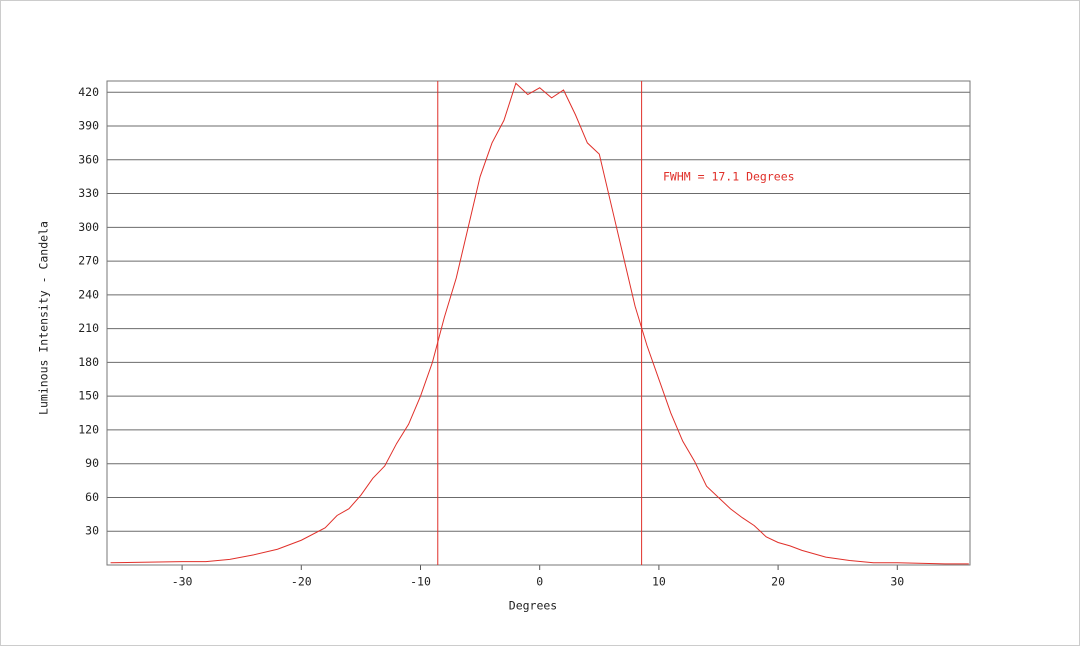  I want to click on x-tick-label: -10, so click(420, 582).